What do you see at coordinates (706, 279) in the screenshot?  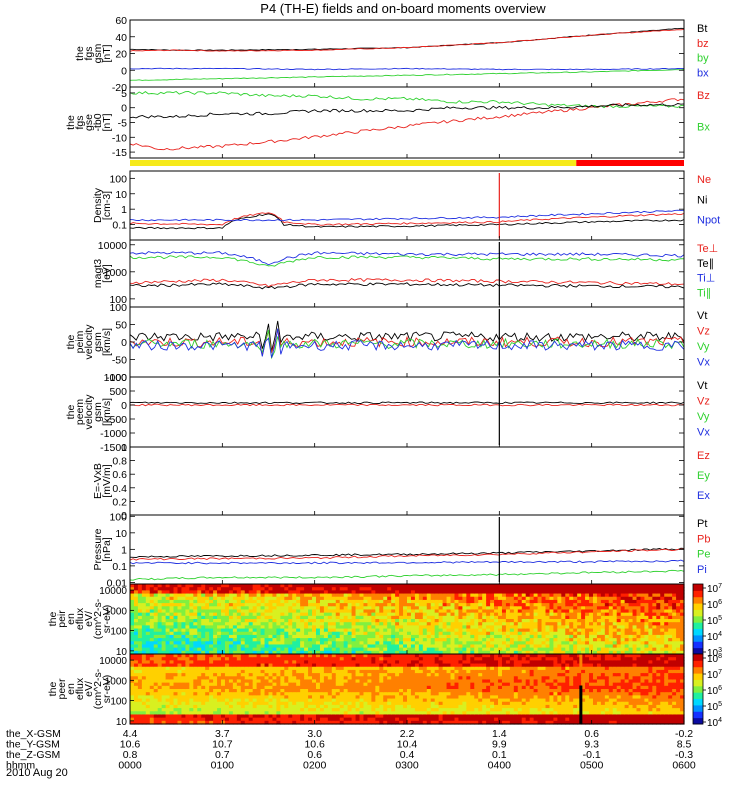 I see `legend-entry: Ti⊥` at bounding box center [706, 279].